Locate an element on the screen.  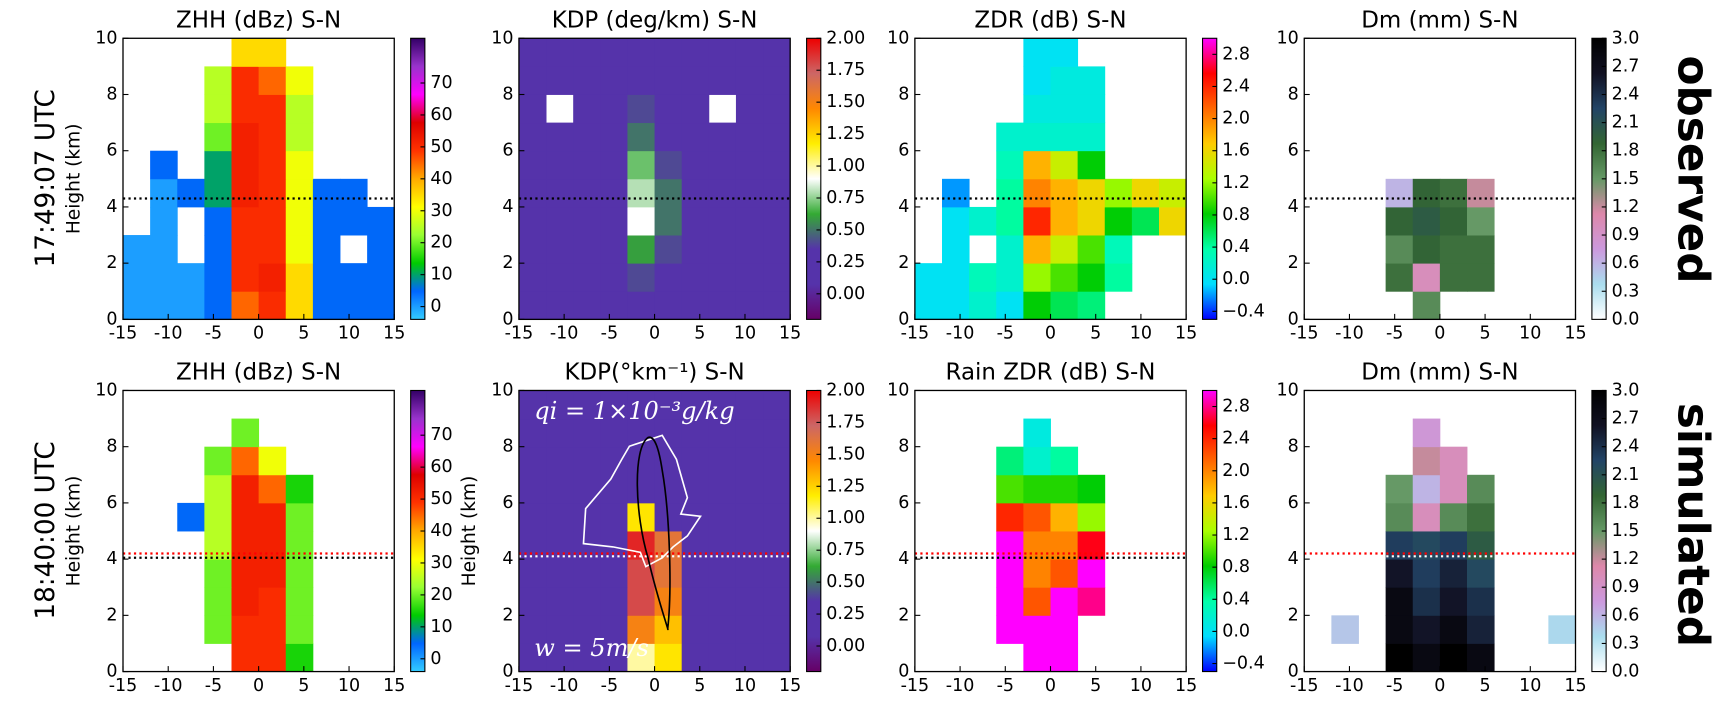
colorbar-tick-label: 2.4 is located at coordinates (1236, 439).